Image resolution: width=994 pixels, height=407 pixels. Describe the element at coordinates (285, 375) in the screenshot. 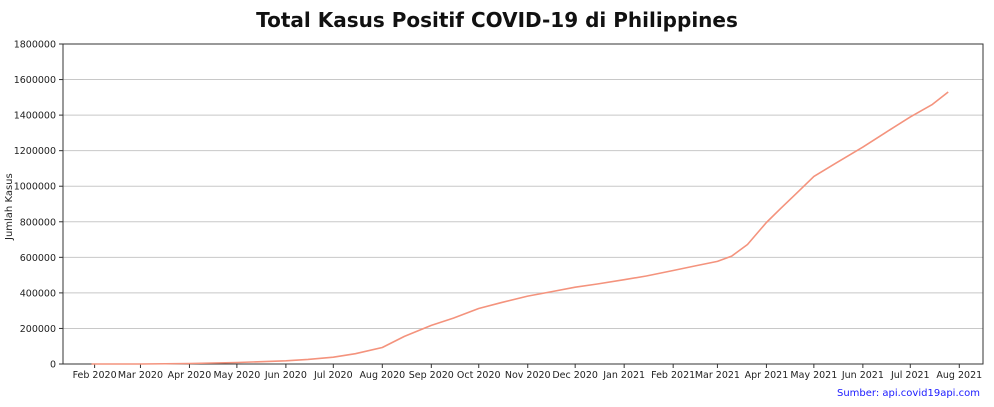

I see `x-tick-label: Jun 2020` at that location.